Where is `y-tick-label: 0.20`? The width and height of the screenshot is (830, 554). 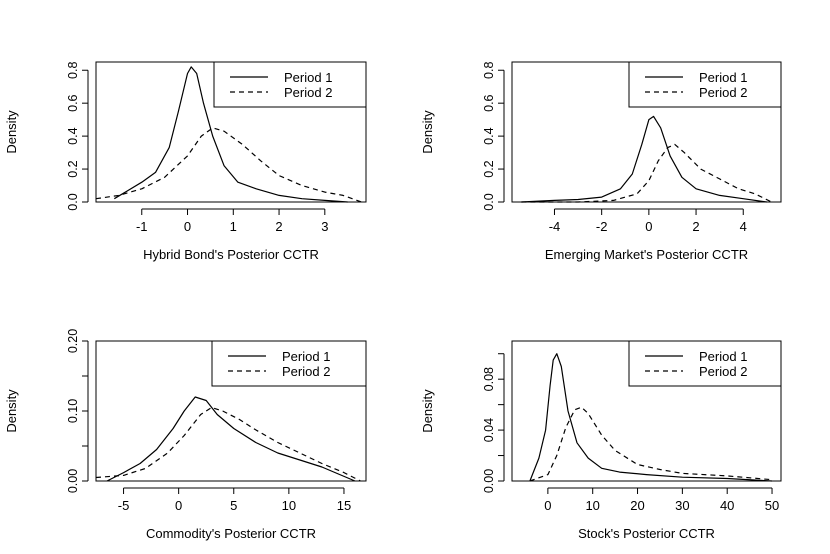 y-tick-label: 0.20 is located at coordinates (73, 341).